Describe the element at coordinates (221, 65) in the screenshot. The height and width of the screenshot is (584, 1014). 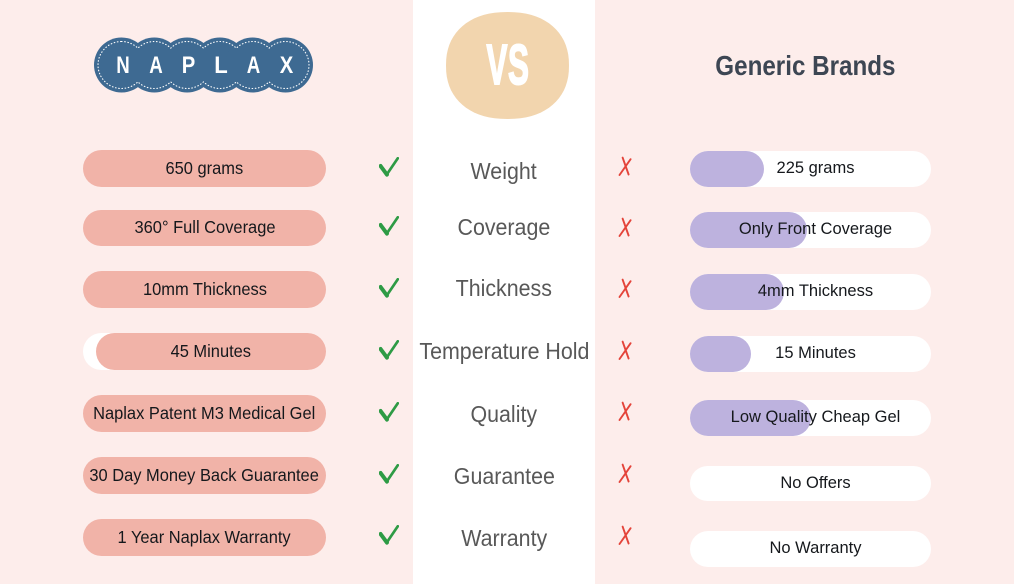
I see `svg-text: L` at that location.